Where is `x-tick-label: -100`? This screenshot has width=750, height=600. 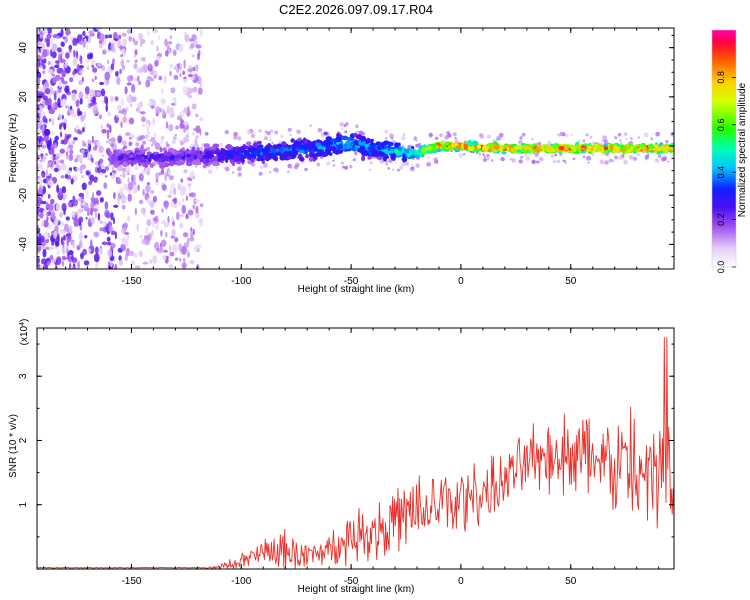 x-tick-label: -100 is located at coordinates (241, 281).